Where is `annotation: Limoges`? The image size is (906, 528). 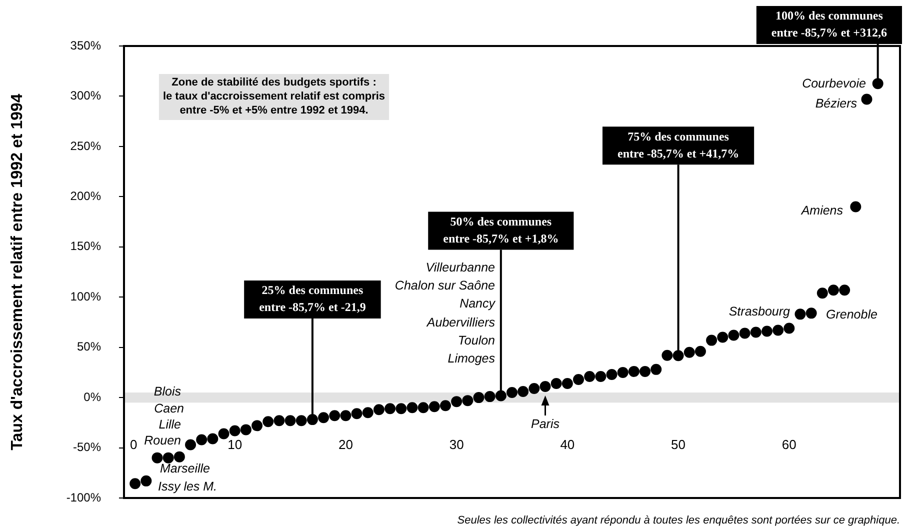
annotation: Limoges is located at coordinates (471, 358).